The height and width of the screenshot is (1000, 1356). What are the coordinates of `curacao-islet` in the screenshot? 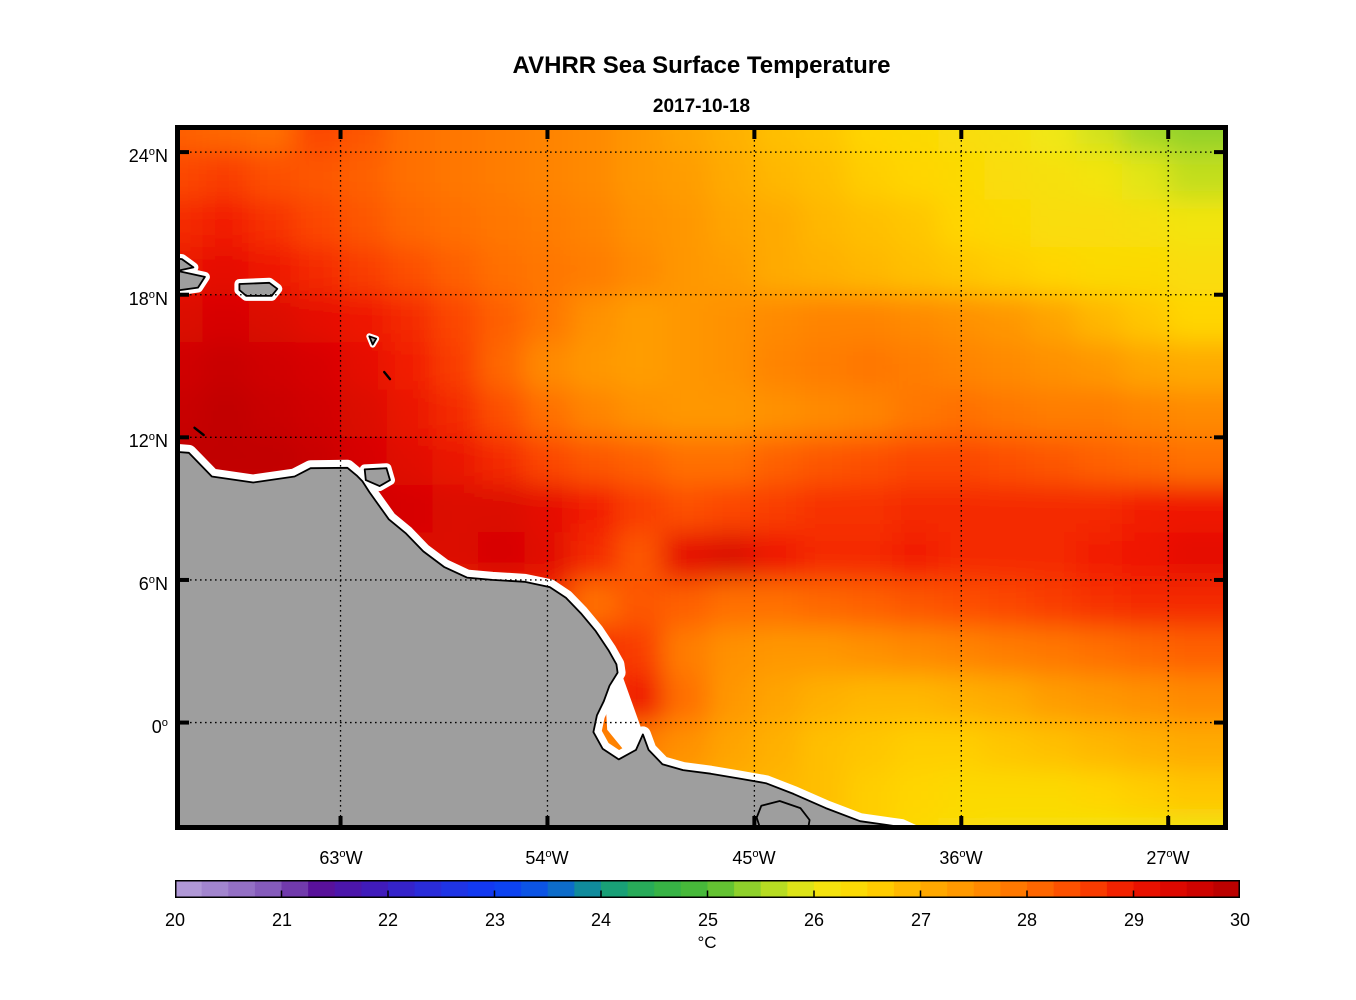 It's located at (199, 431).